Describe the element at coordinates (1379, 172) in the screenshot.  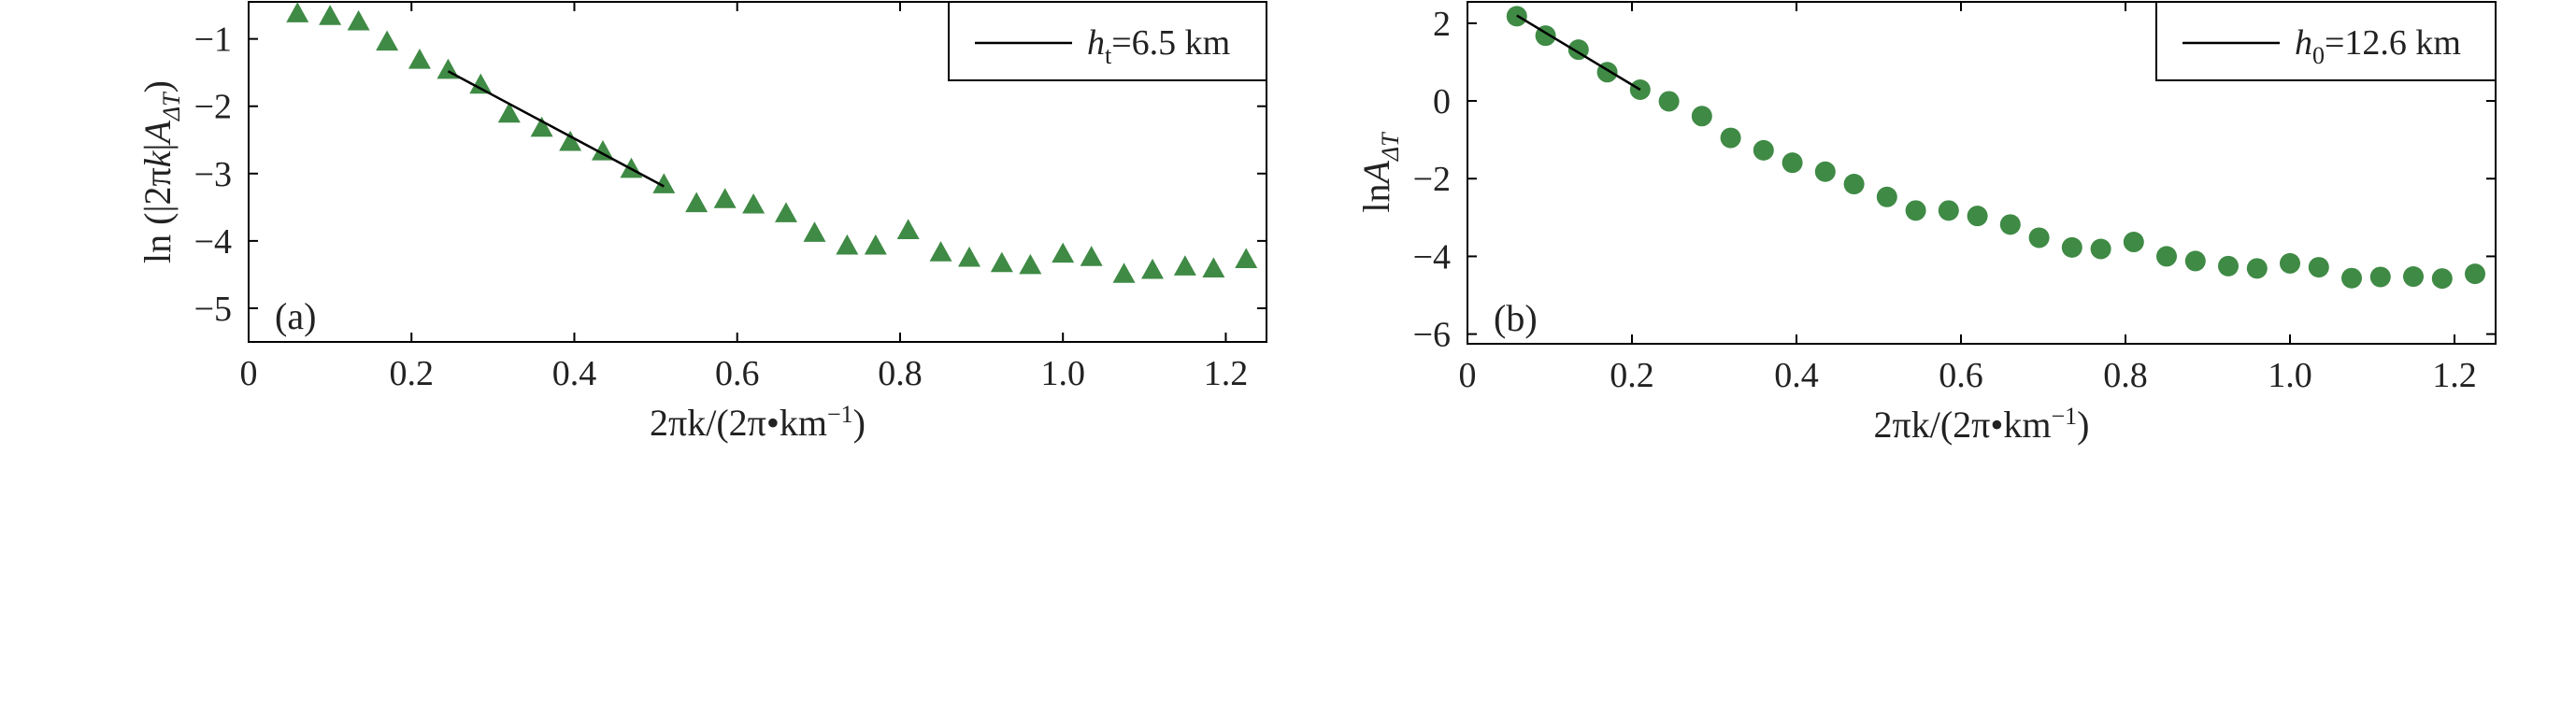
I see `y-axis-label: lnAΔT` at that location.